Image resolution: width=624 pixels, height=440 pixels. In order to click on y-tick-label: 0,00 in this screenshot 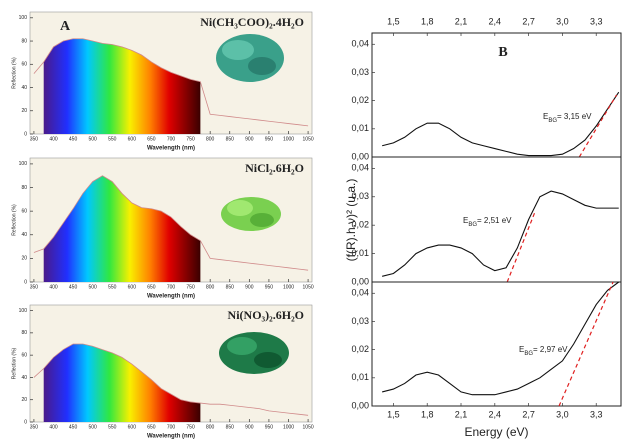, I will do `click(360, 281)`.